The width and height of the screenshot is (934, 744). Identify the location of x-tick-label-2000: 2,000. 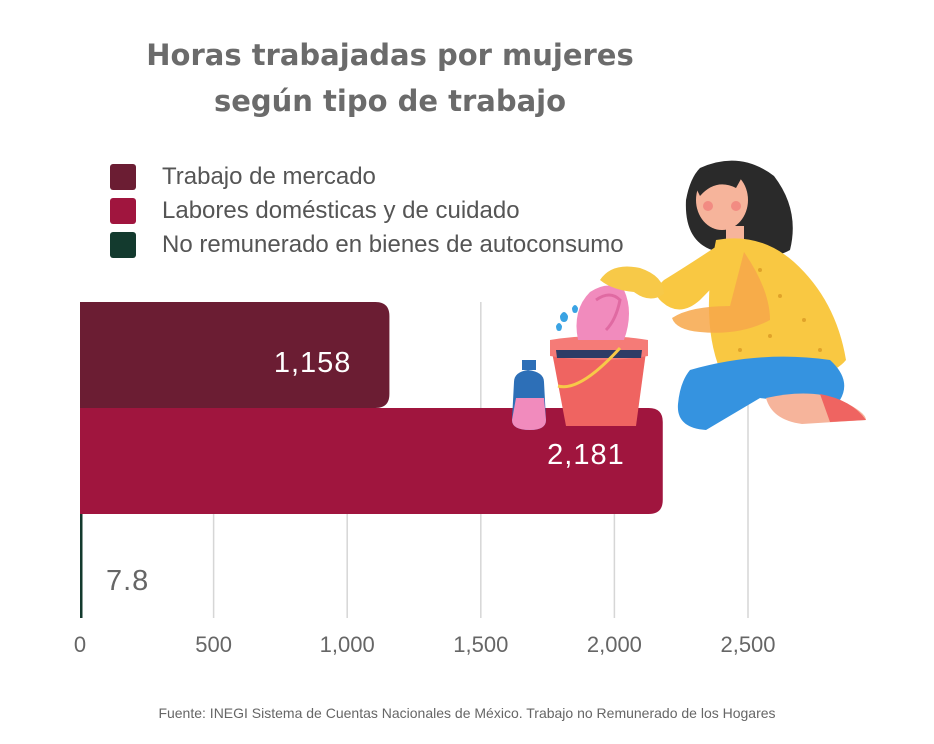
(614, 644).